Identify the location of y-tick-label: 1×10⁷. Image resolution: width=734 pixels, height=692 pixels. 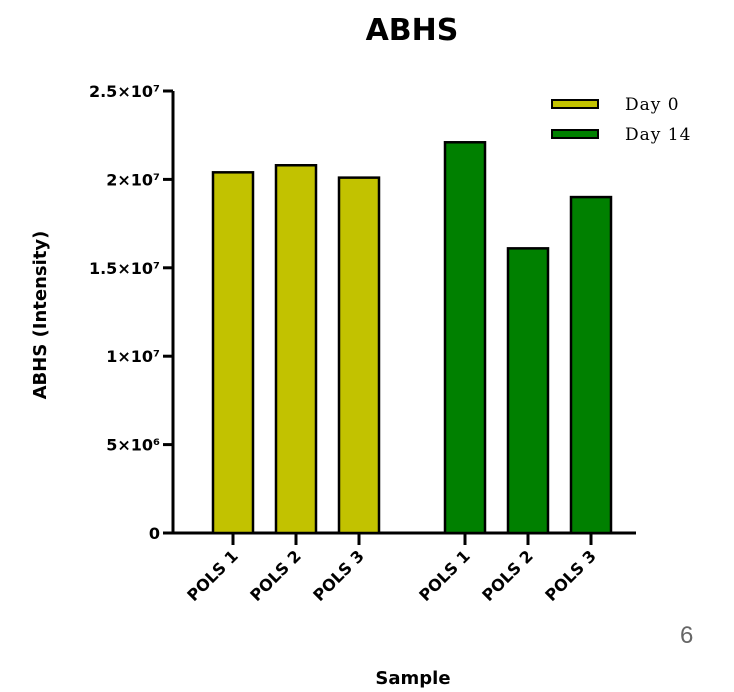
(133, 356).